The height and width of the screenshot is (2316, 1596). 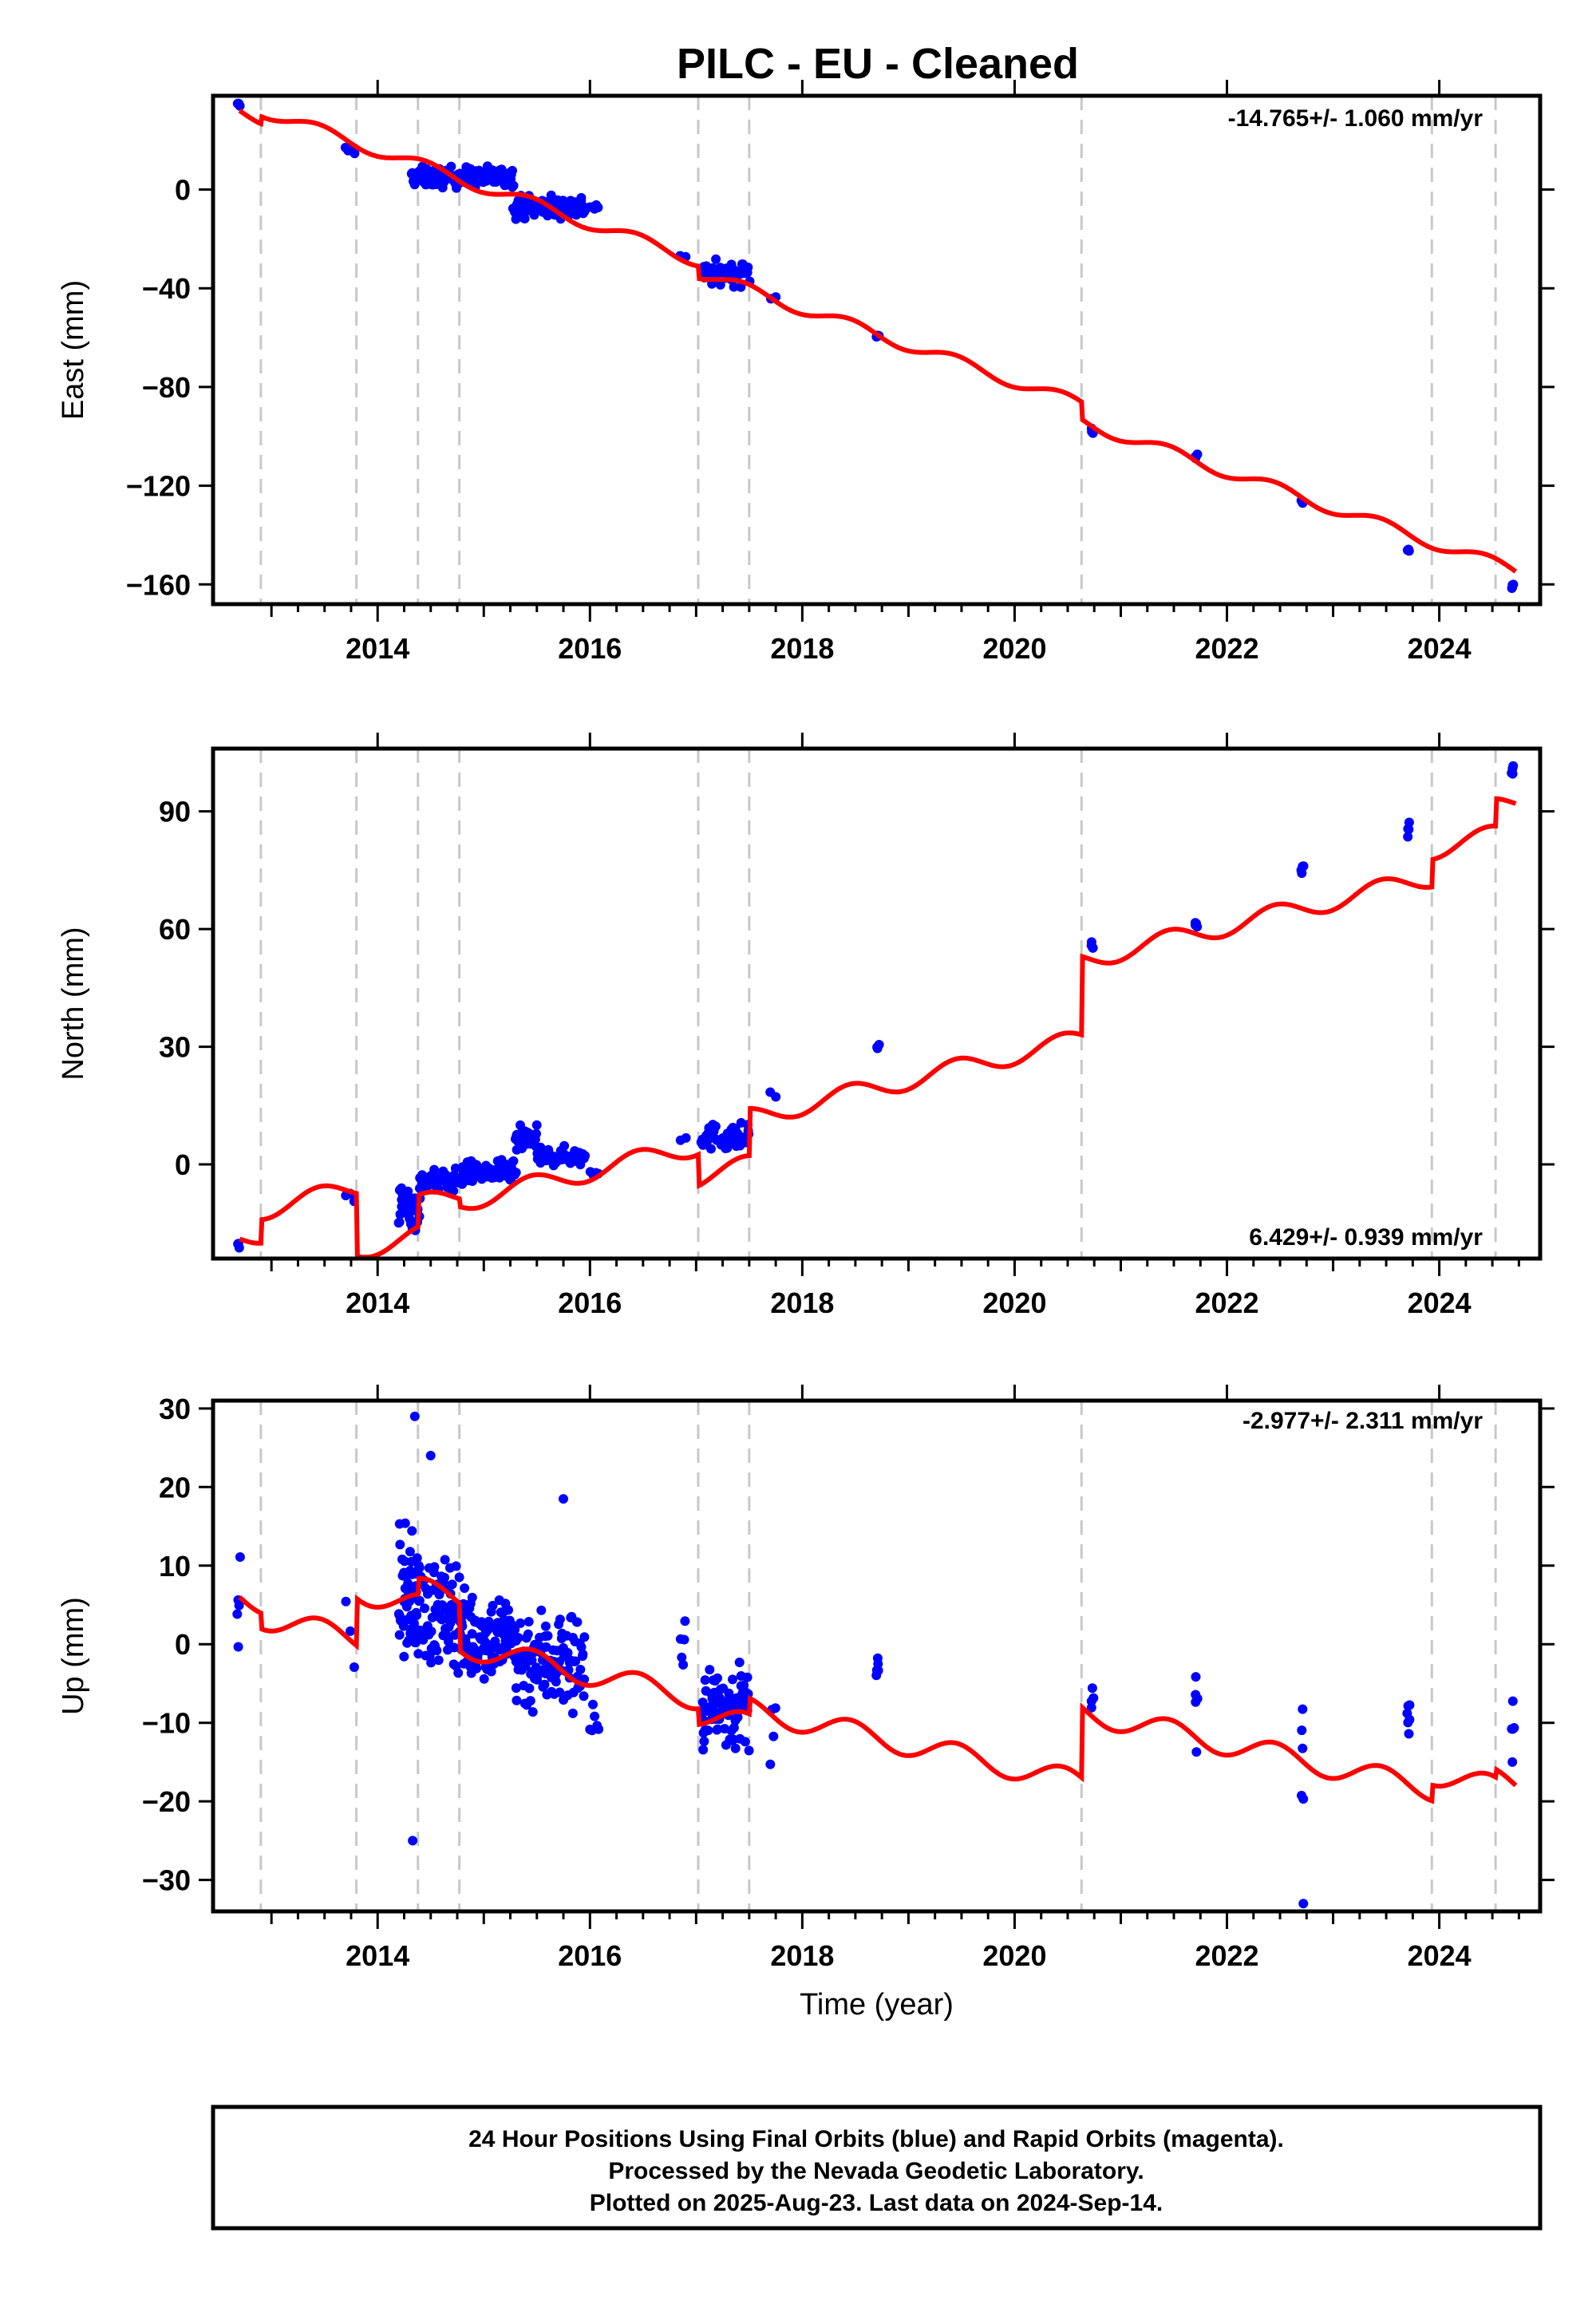 I want to click on up-x-tick-label: 2014, so click(x=377, y=1955).